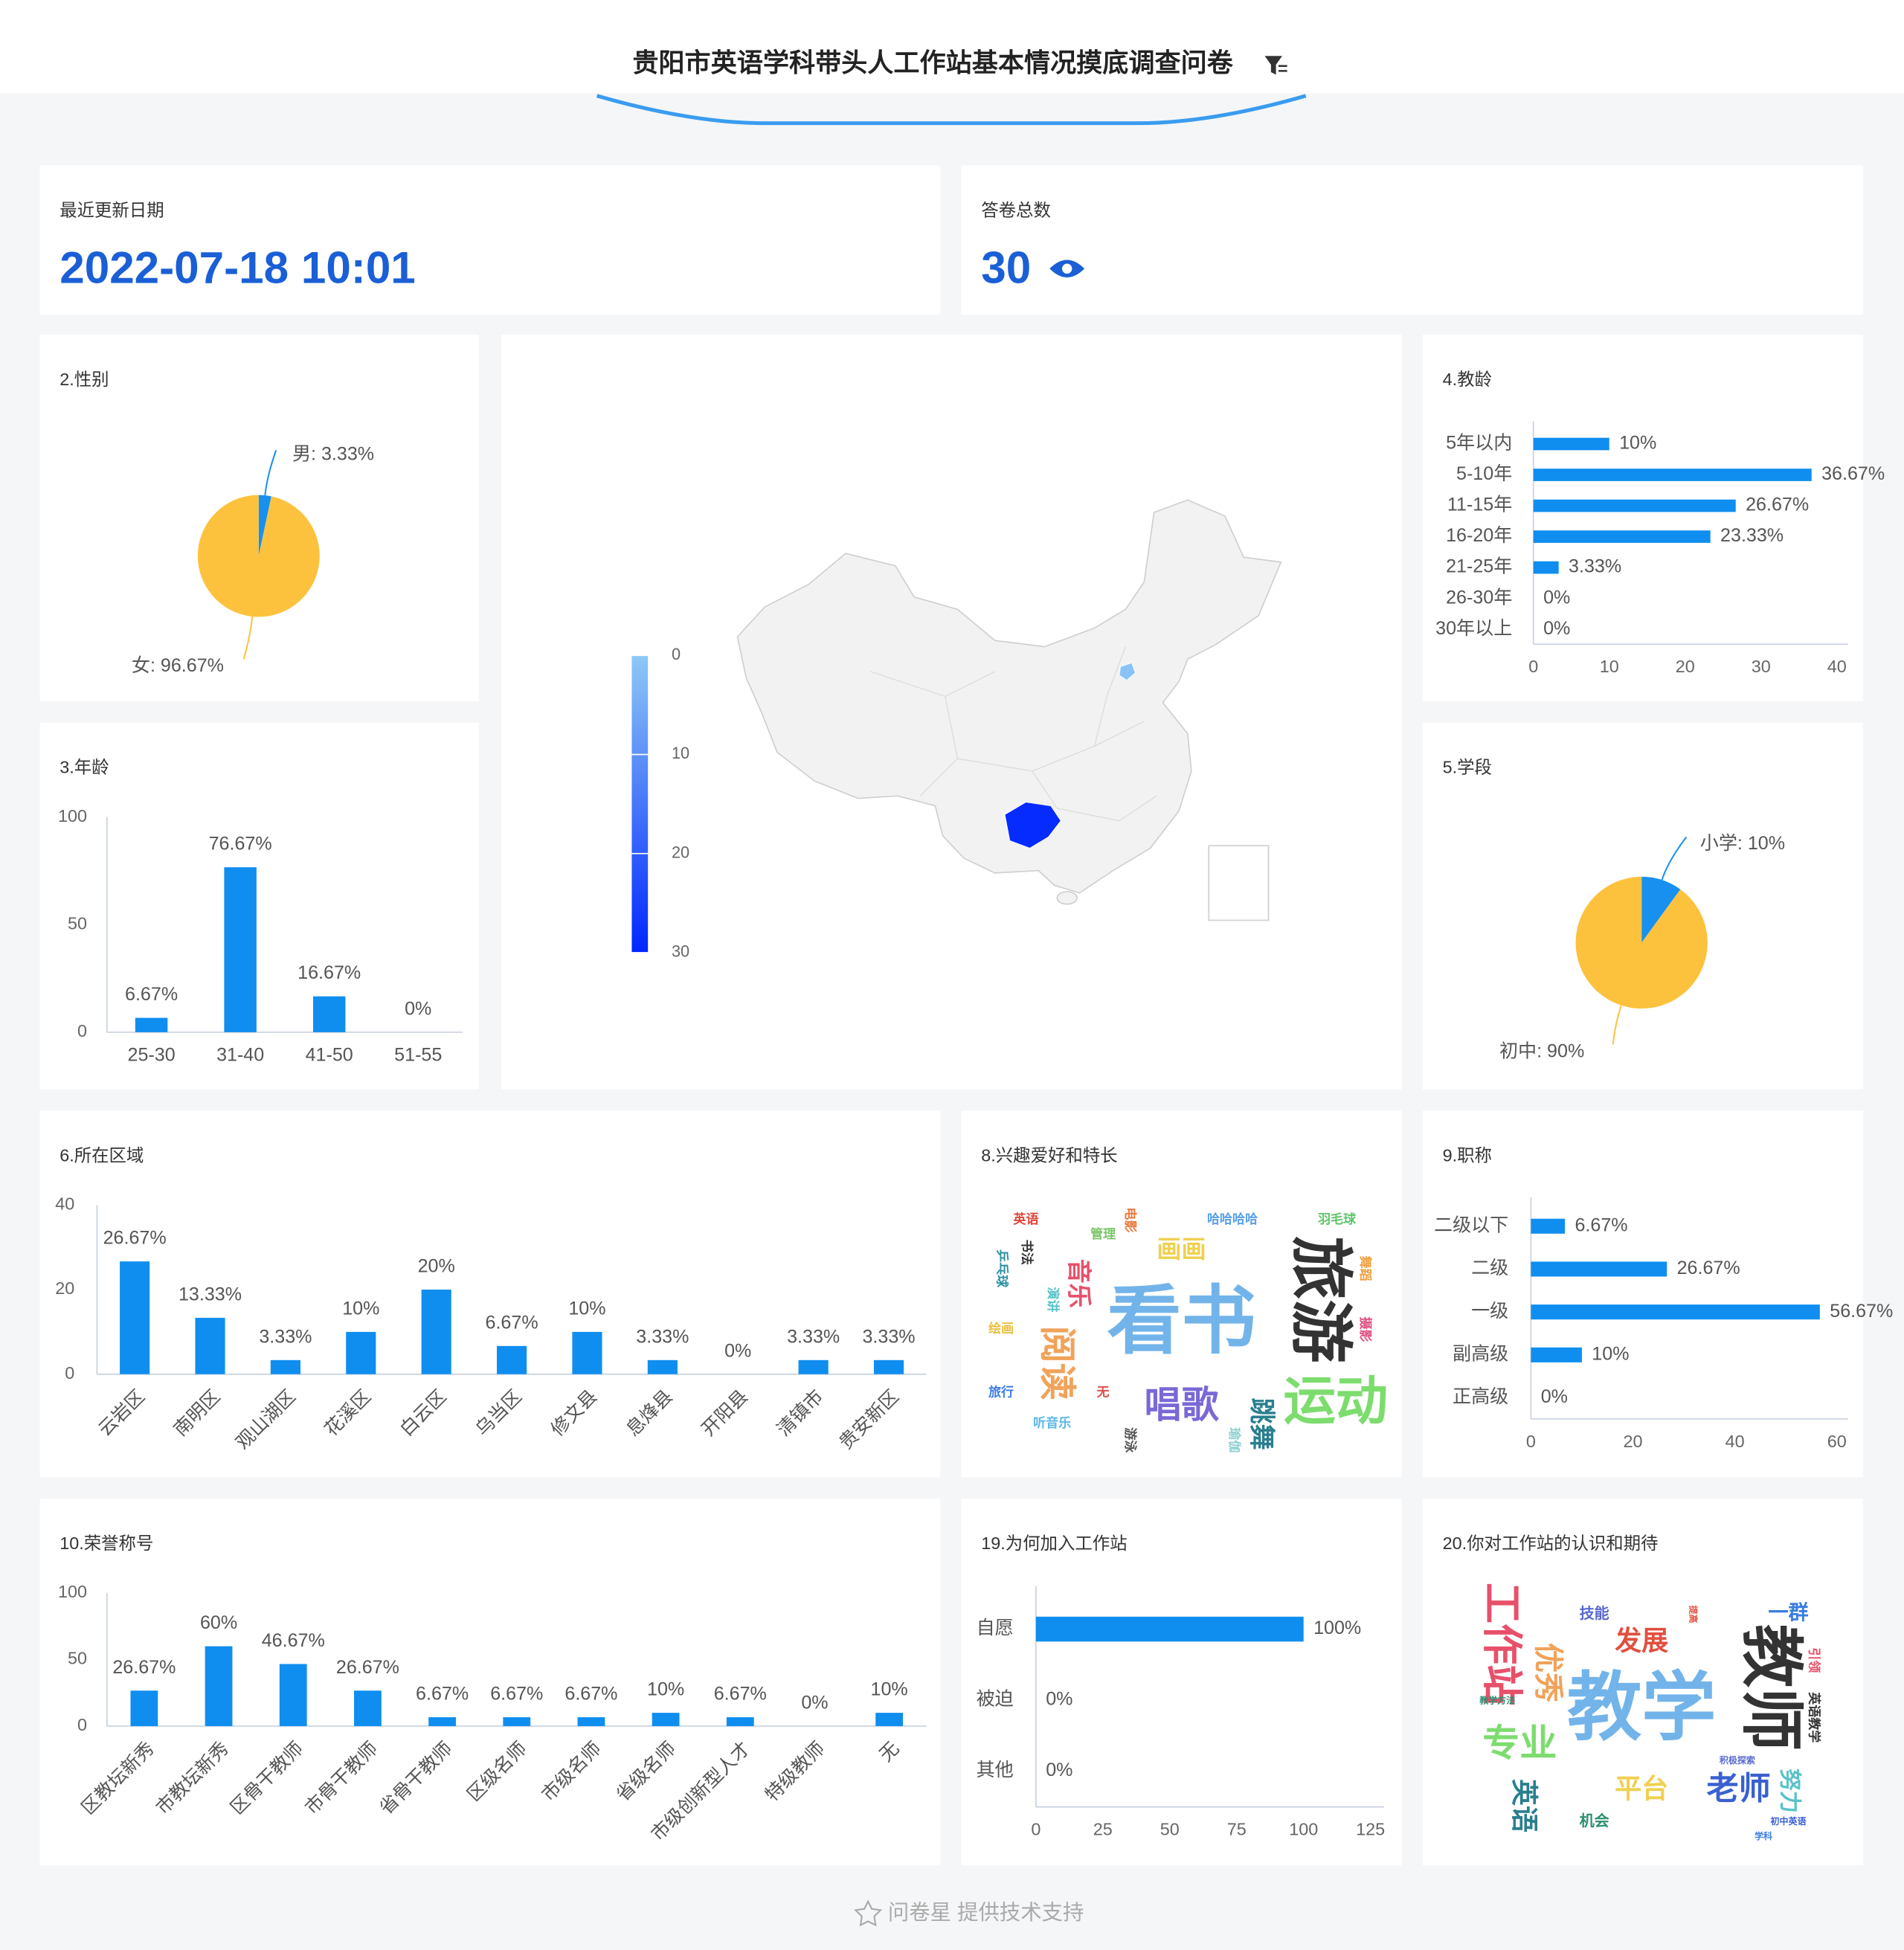 Image resolution: width=1904 pixels, height=1950 pixels. What do you see at coordinates (1642, 1708) in the screenshot?
I see `word: 教学` at bounding box center [1642, 1708].